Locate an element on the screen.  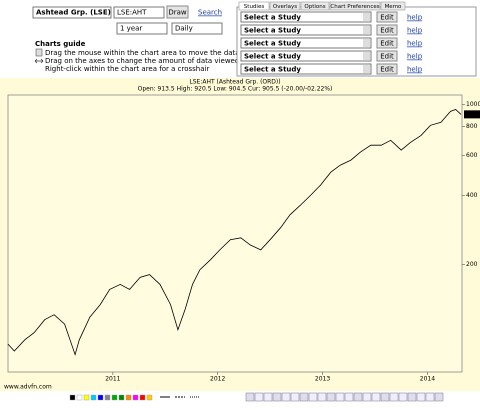
symbol-select-text: Ashtead Grp. (LSE) is located at coordinates (73, 13).